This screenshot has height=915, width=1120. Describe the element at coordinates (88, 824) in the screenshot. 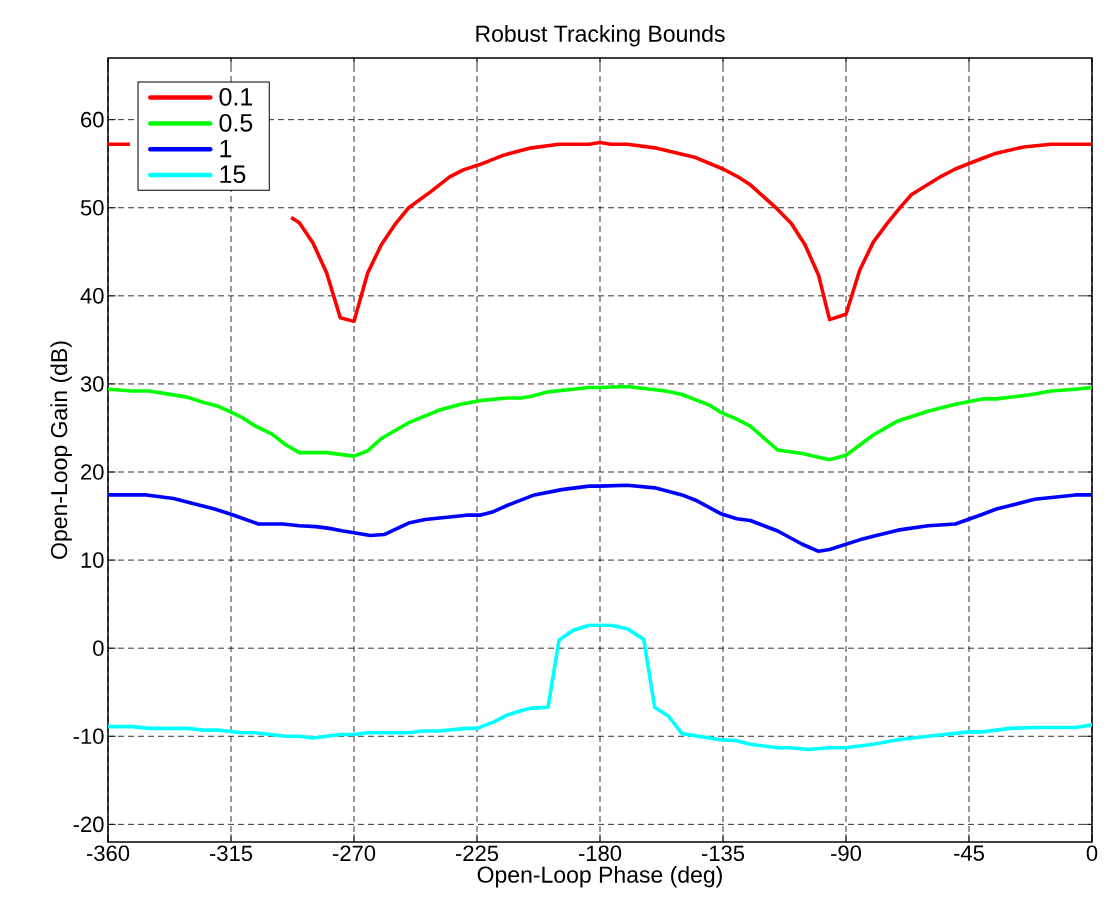

I see `y-tick-label: -20` at that location.